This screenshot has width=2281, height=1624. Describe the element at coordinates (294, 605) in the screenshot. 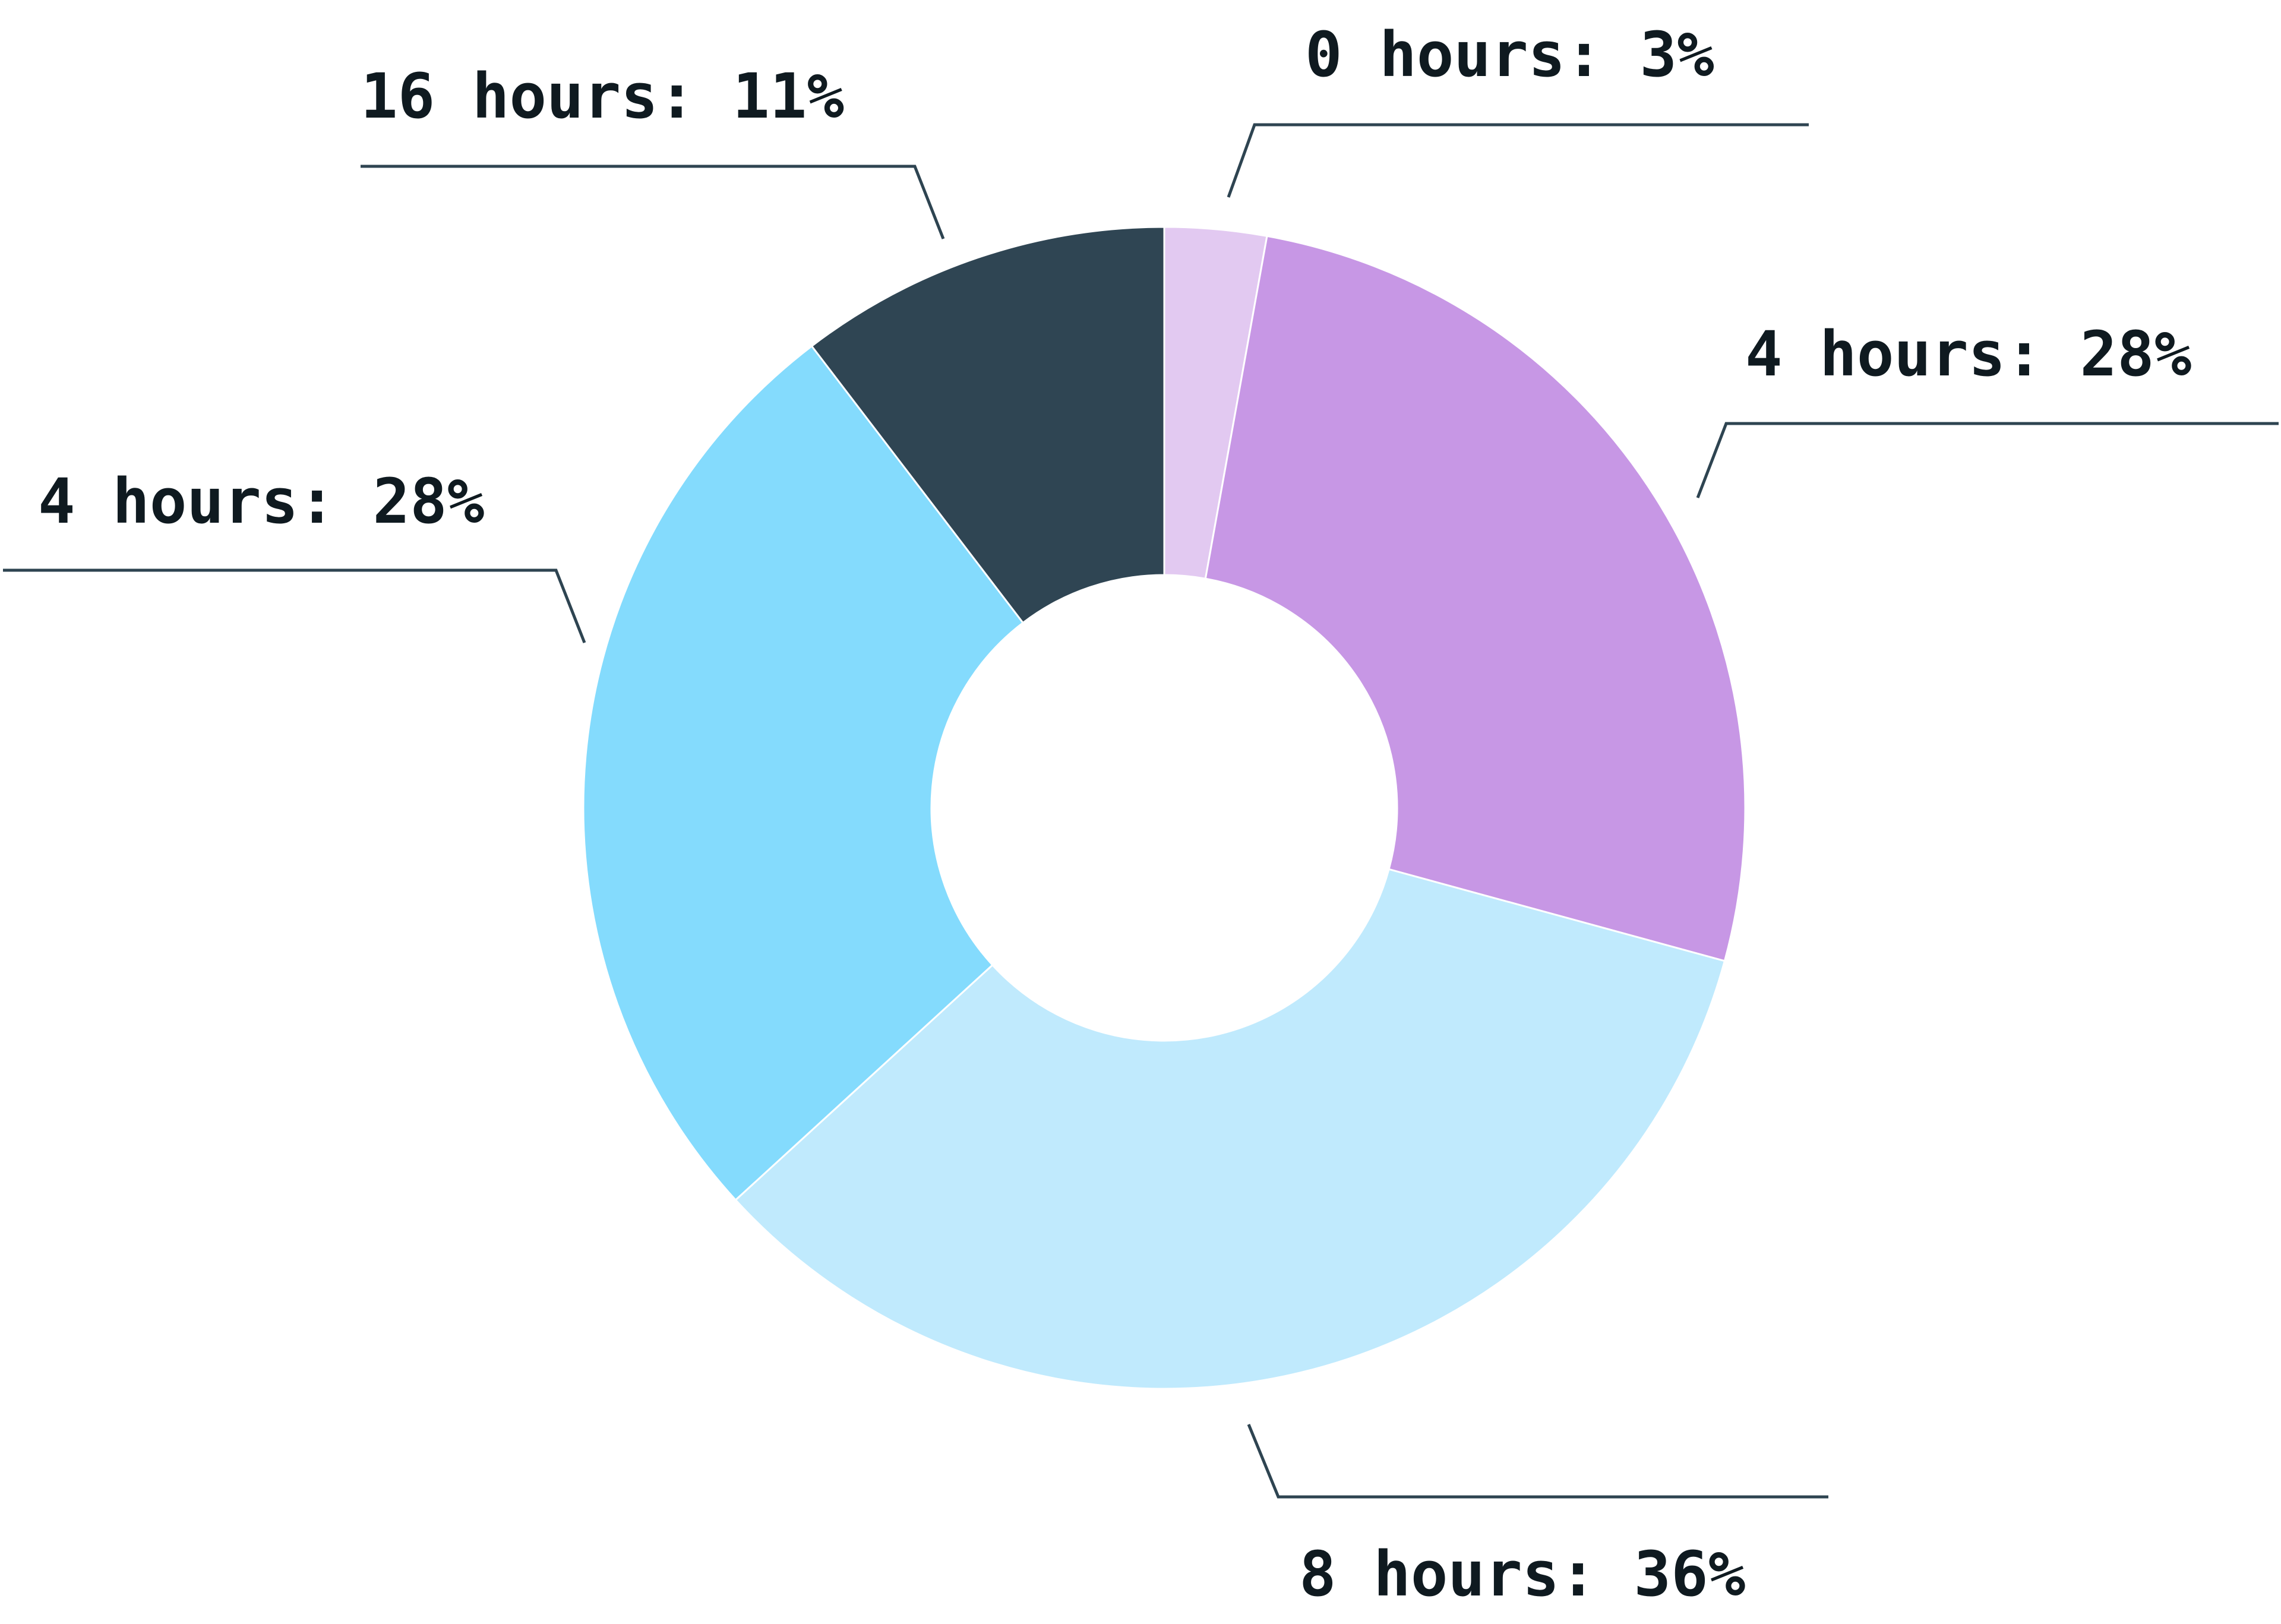

I see `leader-line-4-hours-left` at that location.